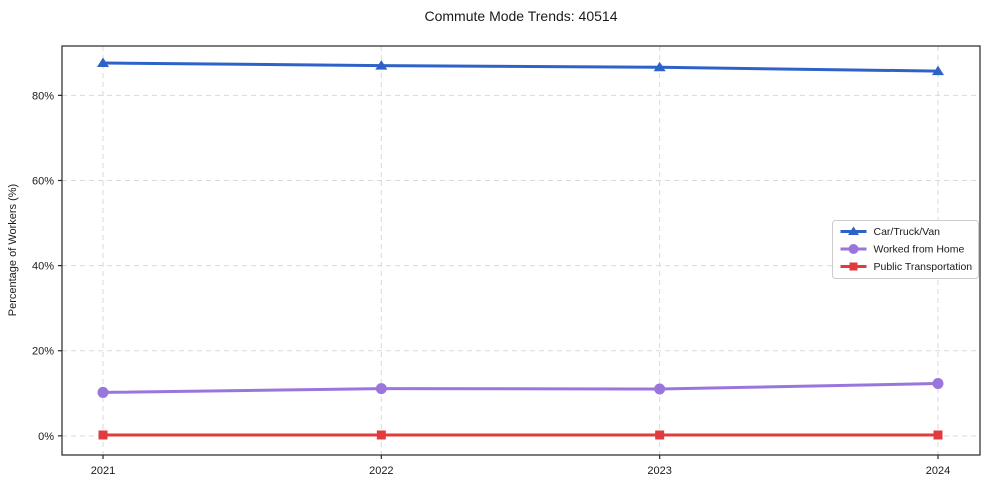 Image resolution: width=990 pixels, height=490 pixels. Describe the element at coordinates (907, 232) in the screenshot. I see `legend-item-label: Car/Truck/Van` at that location.